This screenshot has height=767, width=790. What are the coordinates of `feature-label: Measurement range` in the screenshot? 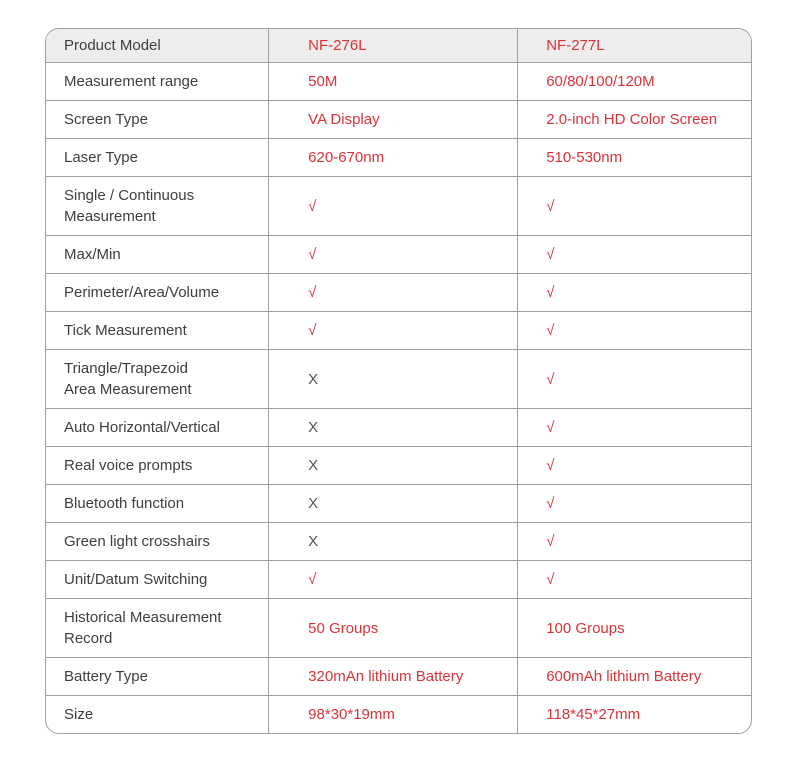 It's located at (131, 81).